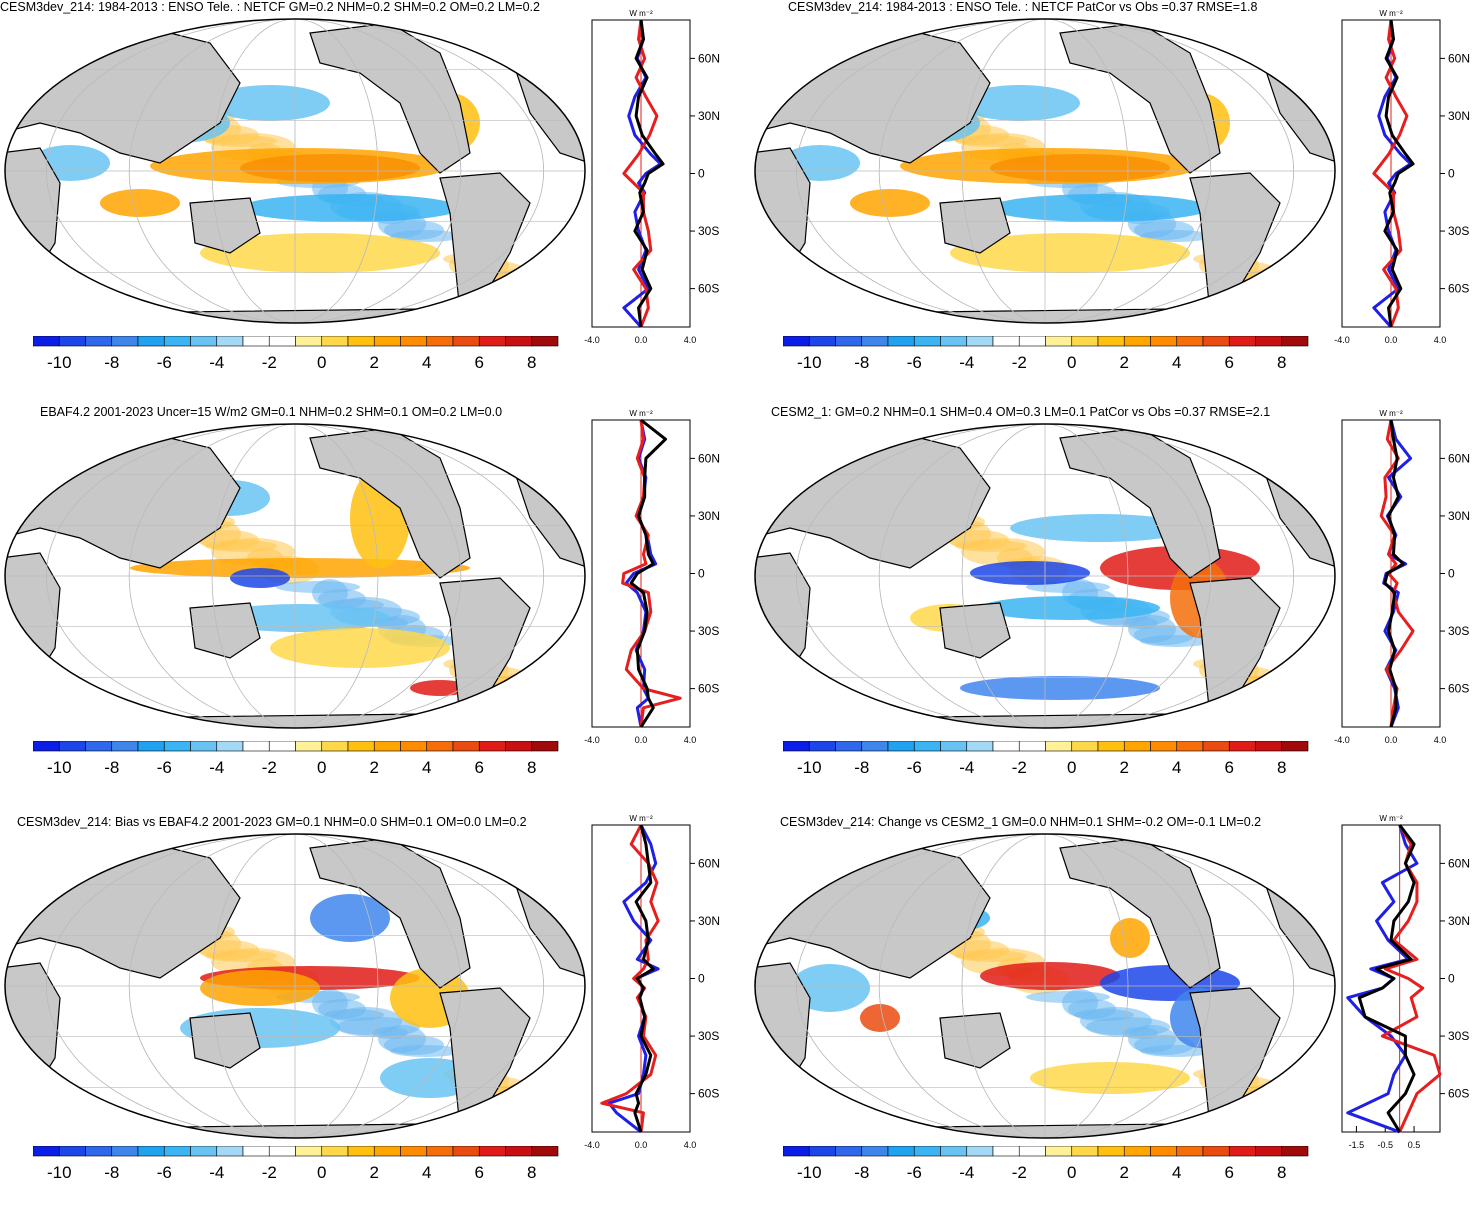 This screenshot has height=1205, width=1483. I want to click on series-diff, so click(1399, 173).